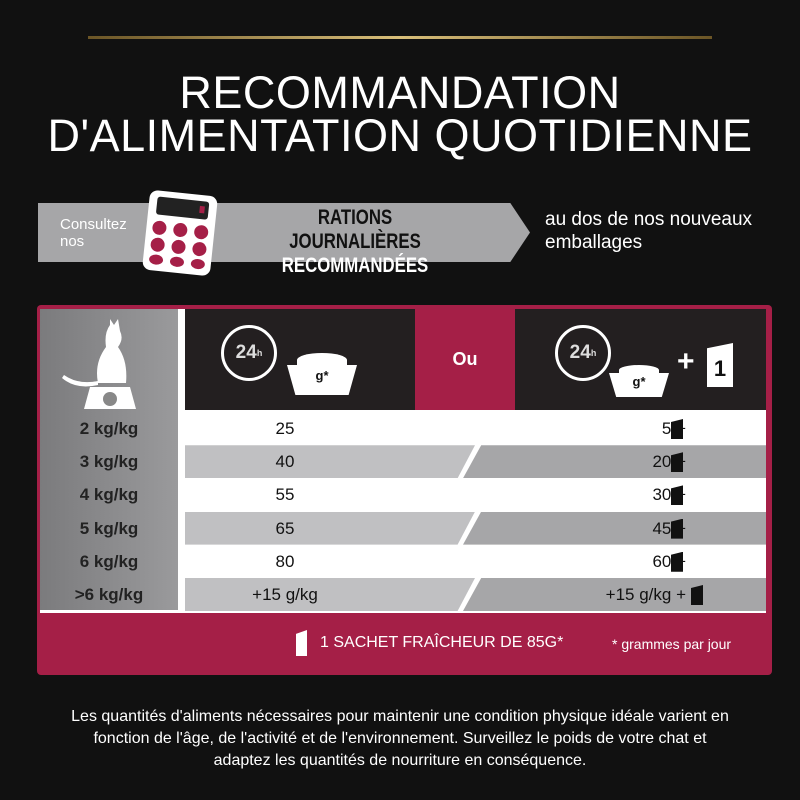 The width and height of the screenshot is (800, 800). What do you see at coordinates (355, 265) in the screenshot?
I see `rations-line2: RECOMMANDÉES` at bounding box center [355, 265].